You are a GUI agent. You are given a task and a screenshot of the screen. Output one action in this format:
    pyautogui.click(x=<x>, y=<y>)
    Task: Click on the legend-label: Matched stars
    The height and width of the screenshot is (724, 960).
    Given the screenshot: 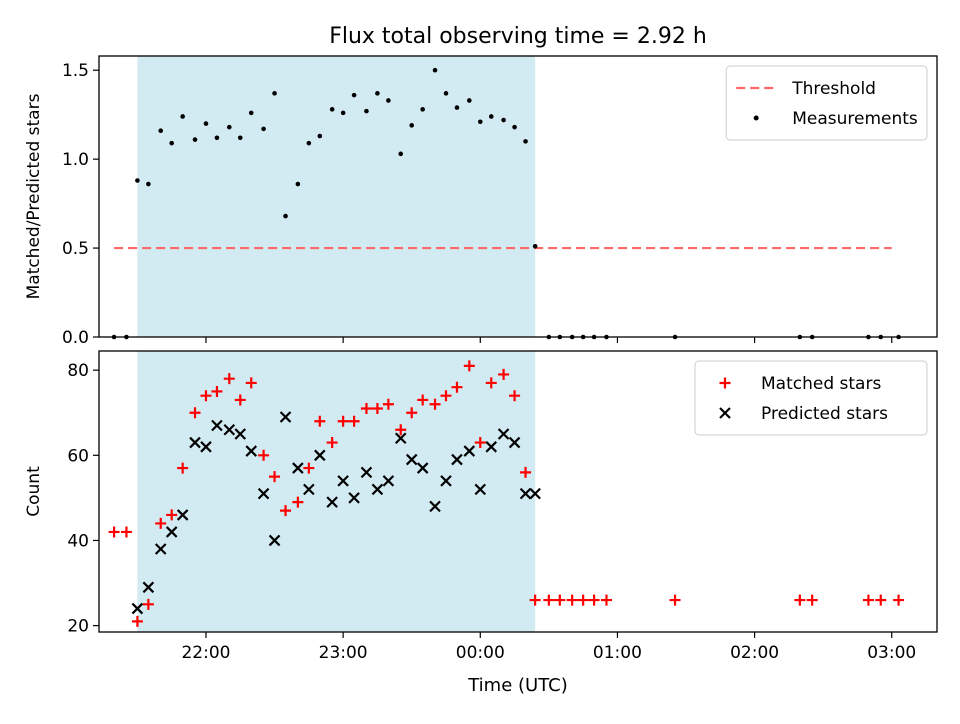 What is the action you would take?
    pyautogui.click(x=821, y=384)
    